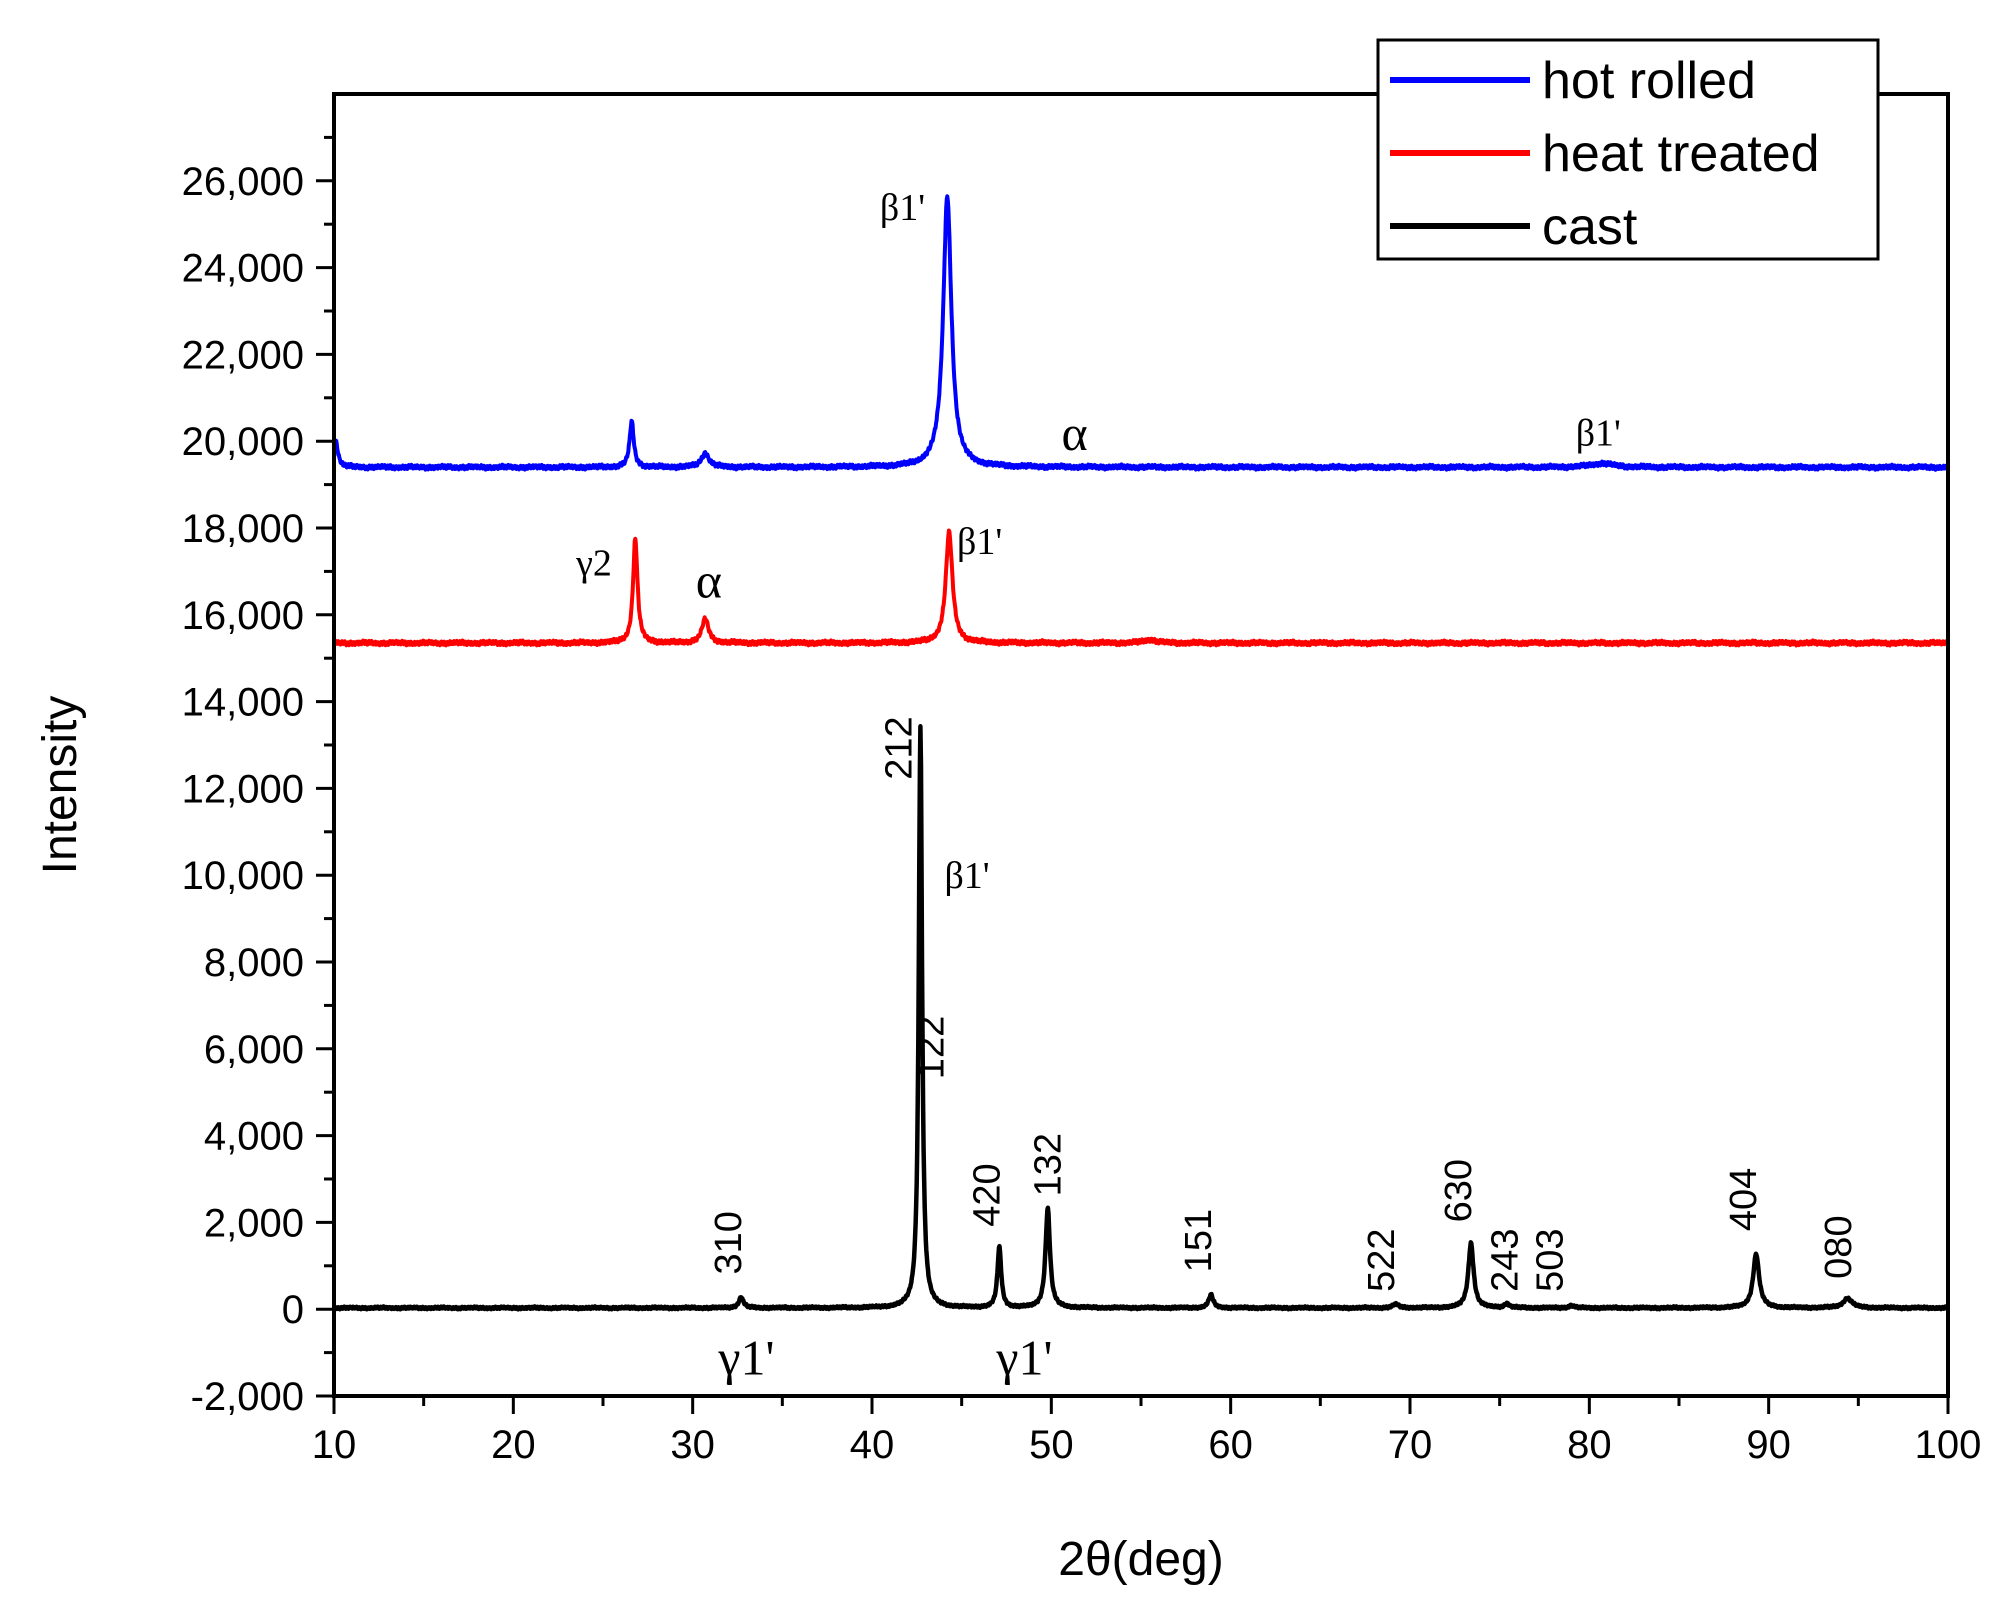 This screenshot has height=1600, width=2004. Describe the element at coordinates (729, 1242) in the screenshot. I see `peak-label: 310` at that location.